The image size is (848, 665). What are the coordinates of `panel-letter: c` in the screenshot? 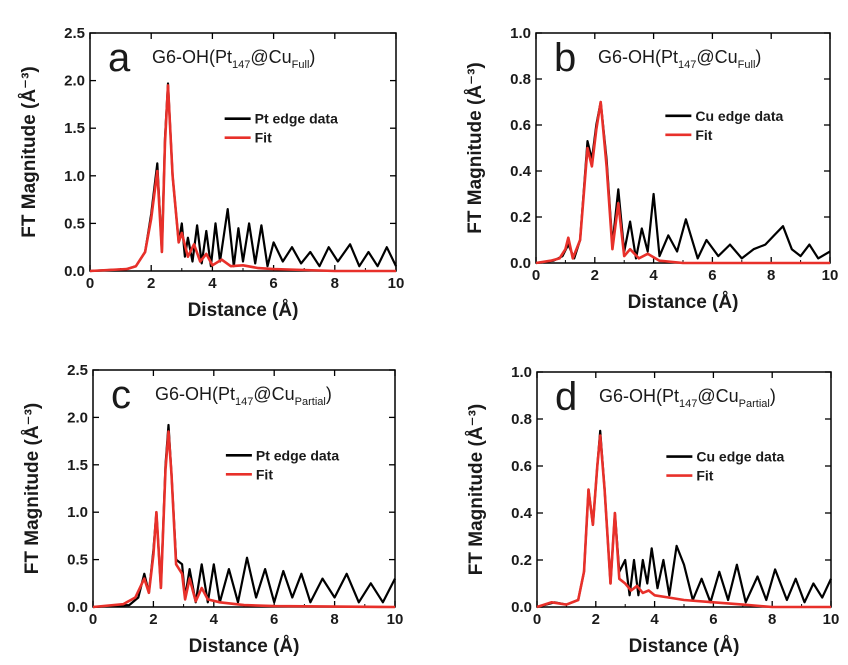 It's located at (121, 395).